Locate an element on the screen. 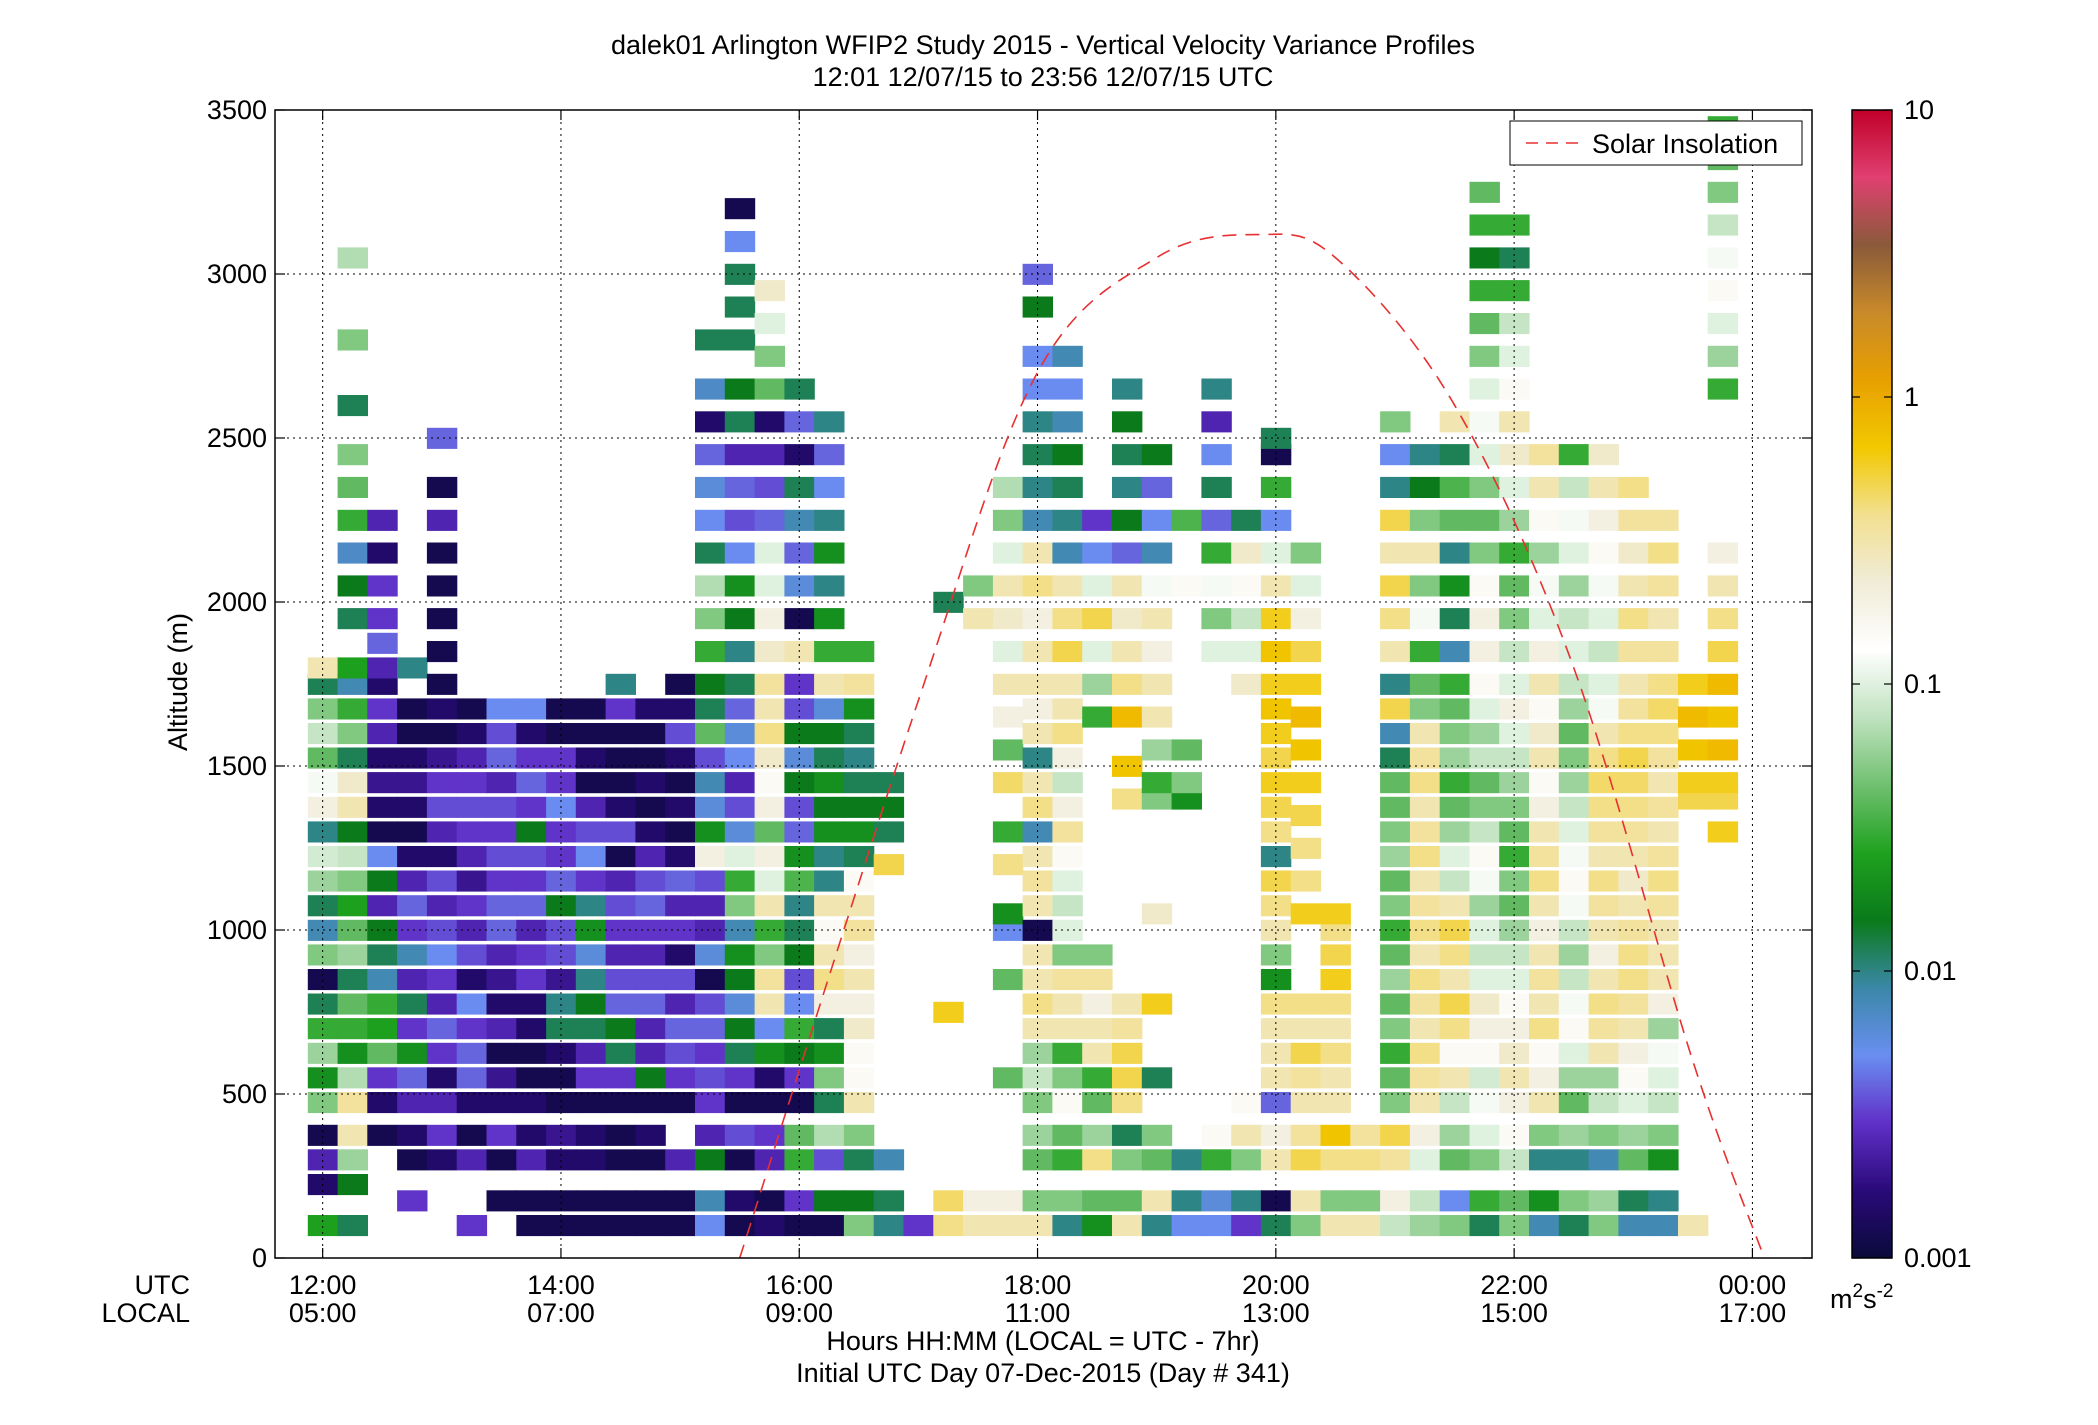 The width and height of the screenshot is (2098, 1425). legend-frame is located at coordinates (1656, 143).